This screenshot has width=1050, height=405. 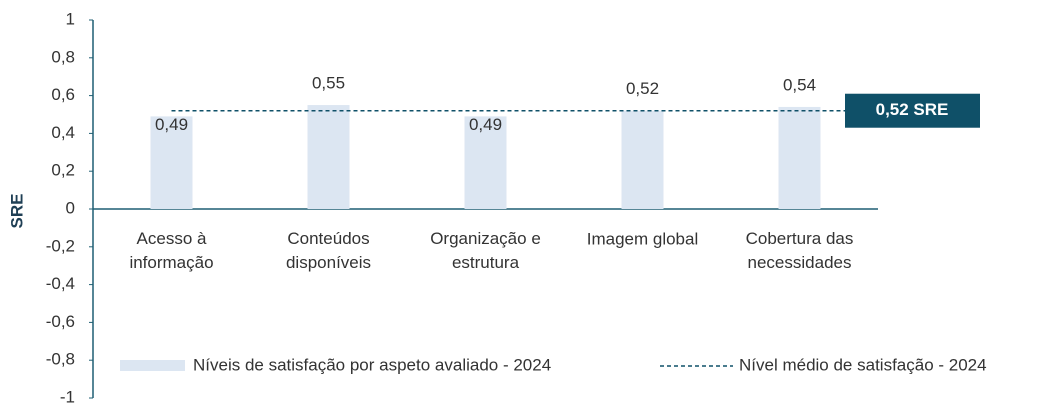 I want to click on value-label: 0,54, so click(x=799, y=84).